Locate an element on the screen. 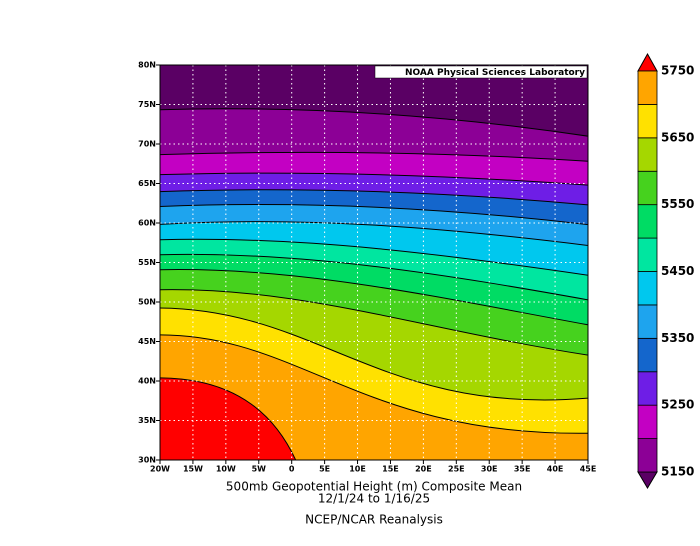 This screenshot has height=546, width=700. lon-label: 35E is located at coordinates (522, 469).